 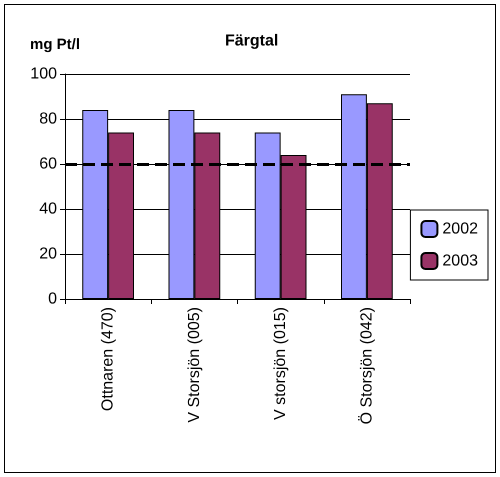 What do you see at coordinates (55, 44) in the screenshot?
I see `y-axis-title: mg Pt/l` at bounding box center [55, 44].